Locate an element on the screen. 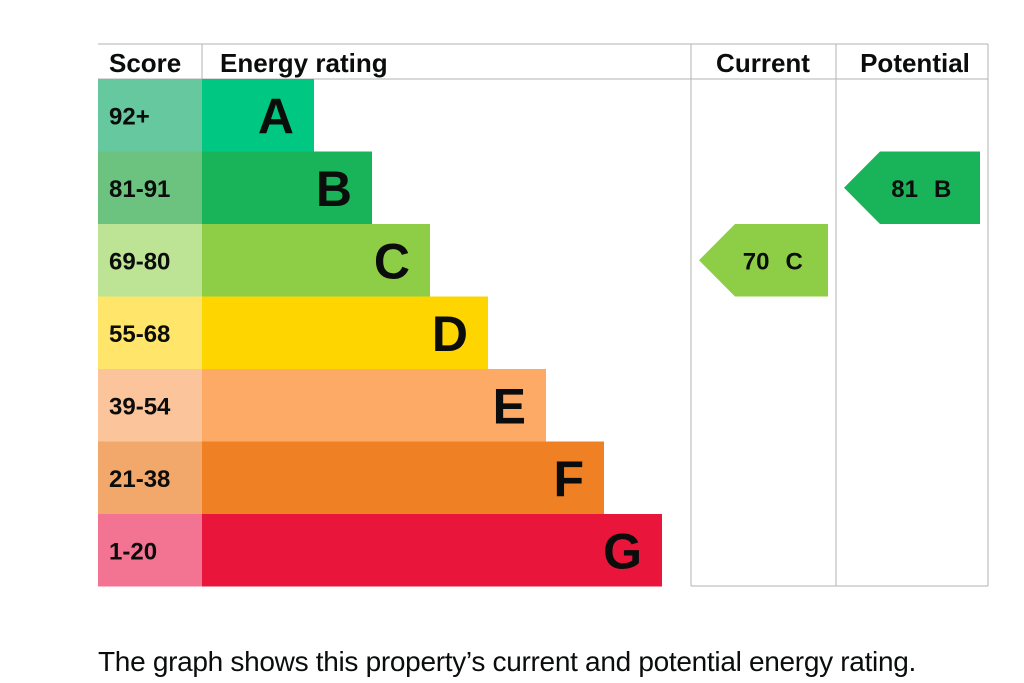 The width and height of the screenshot is (1024, 683). potential-rating-letter: B is located at coordinates (942, 189).